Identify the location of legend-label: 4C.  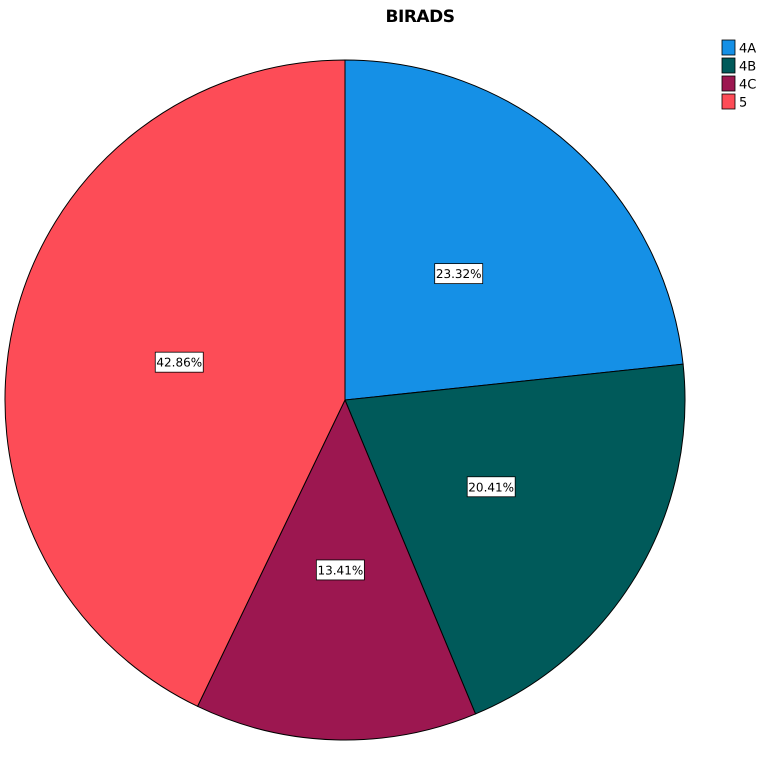
(747, 85).